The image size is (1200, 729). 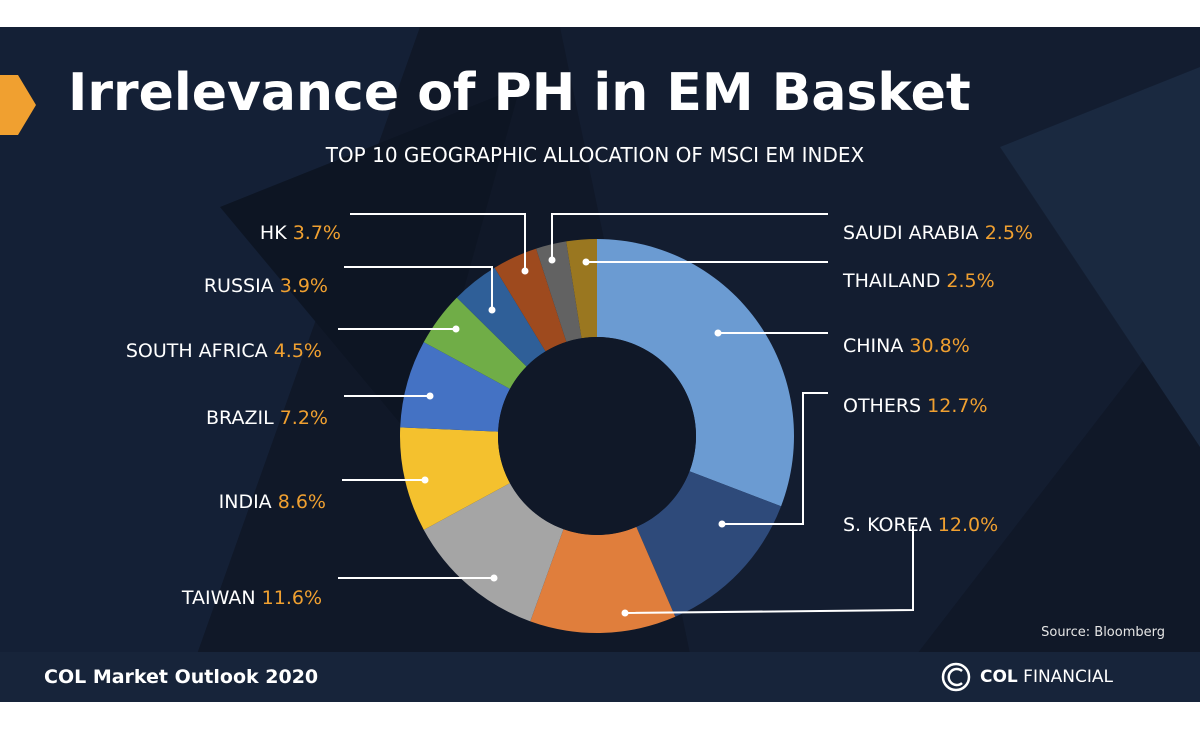 What do you see at coordinates (625, 613) in the screenshot?
I see `leader-dot-s-korea` at bounding box center [625, 613].